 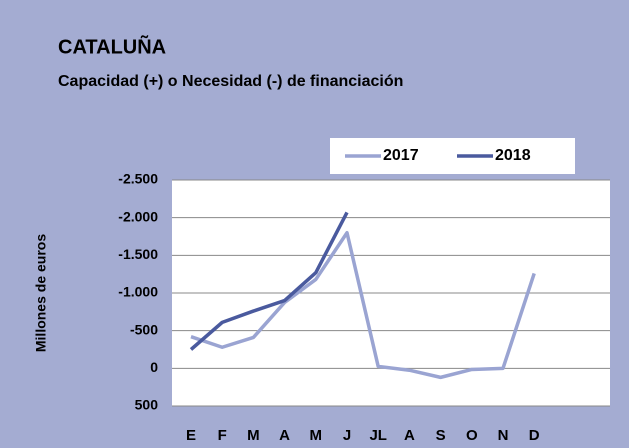 What do you see at coordinates (222, 435) in the screenshot?
I see `x-tick-label: F` at bounding box center [222, 435].